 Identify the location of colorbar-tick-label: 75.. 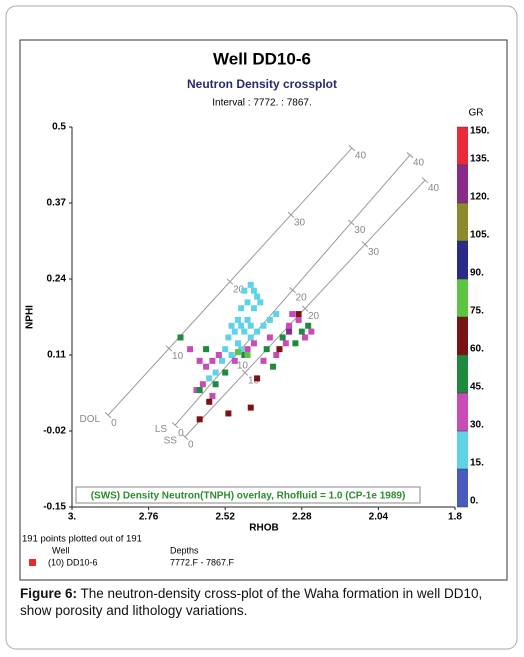
(477, 311).